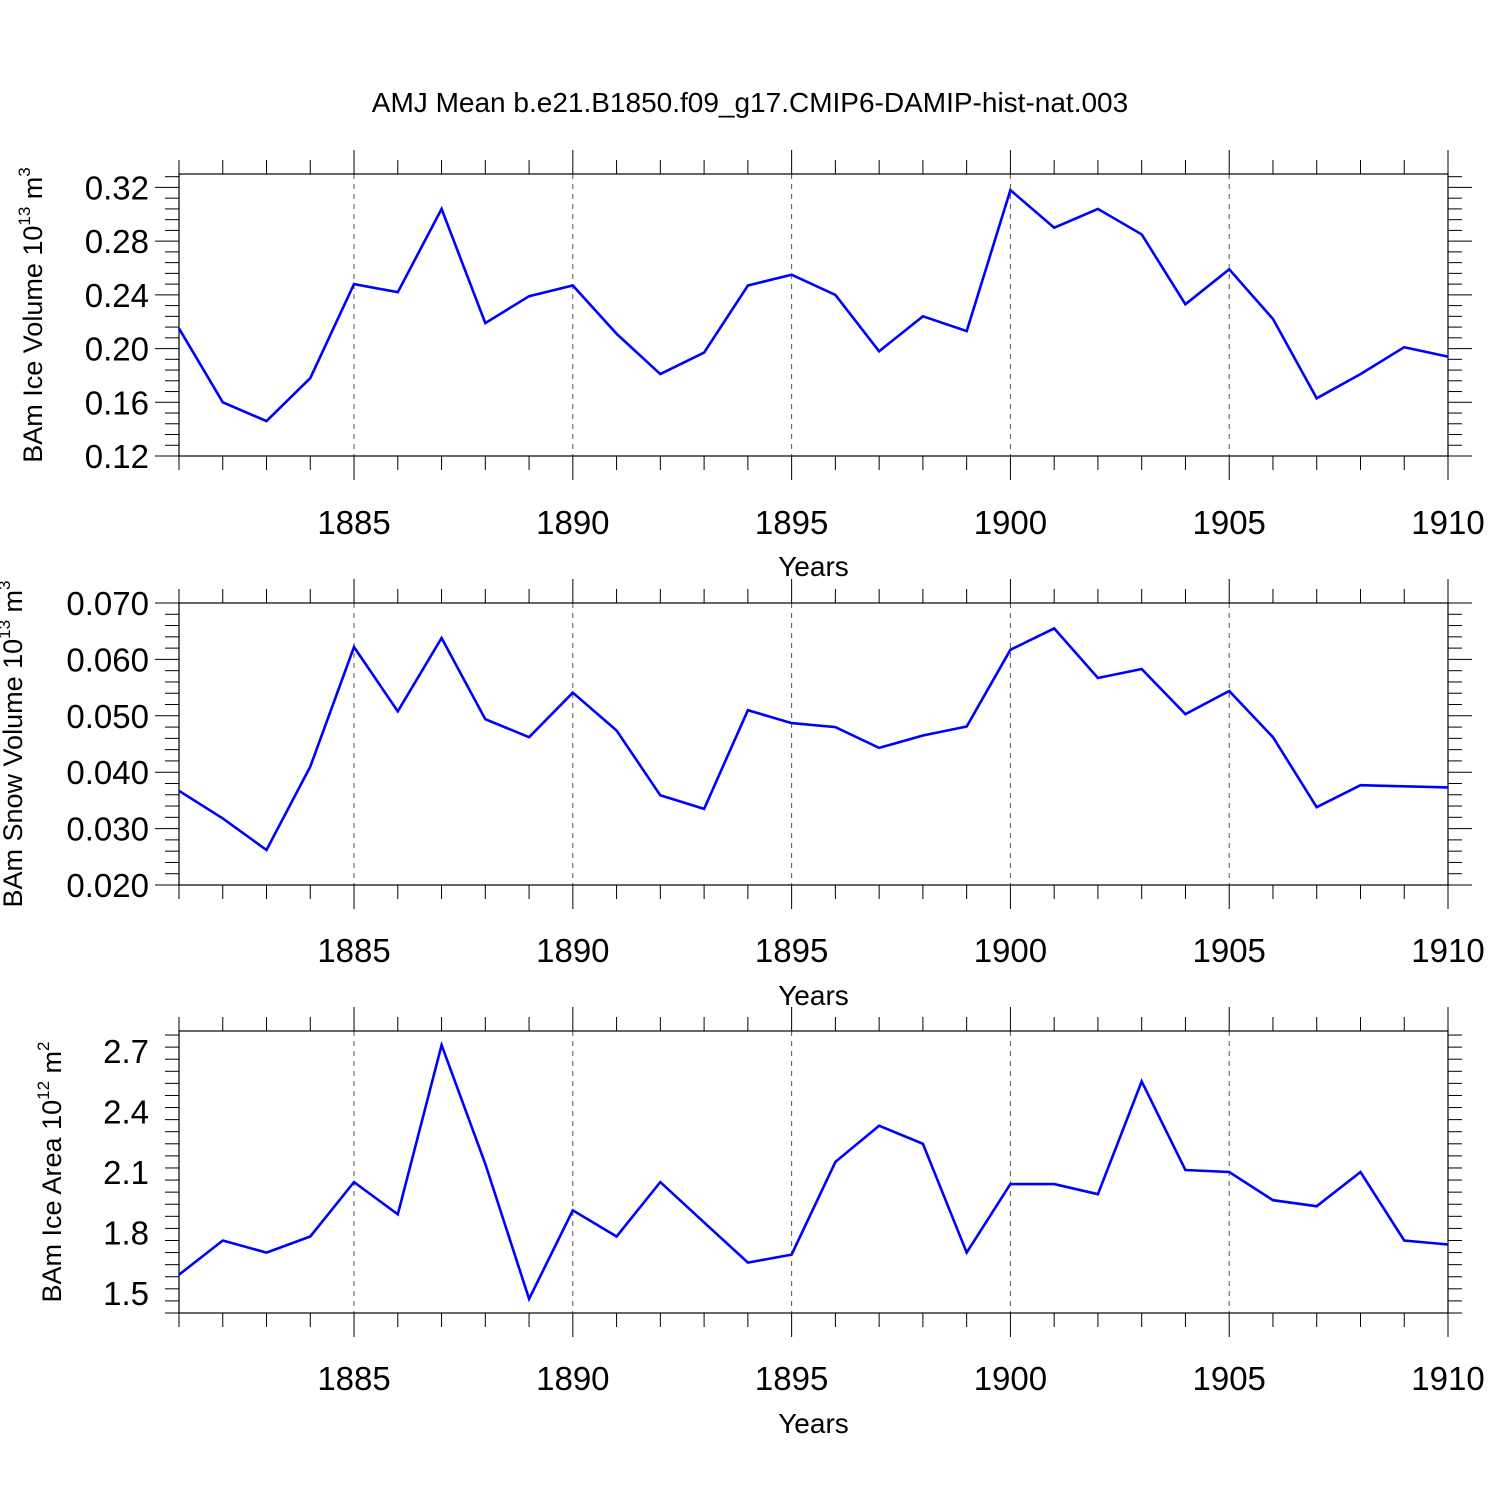 The image size is (1500, 1500). I want to click on y-axis-label: BAm Ice Area 1012 m2, so click(50, 1172).